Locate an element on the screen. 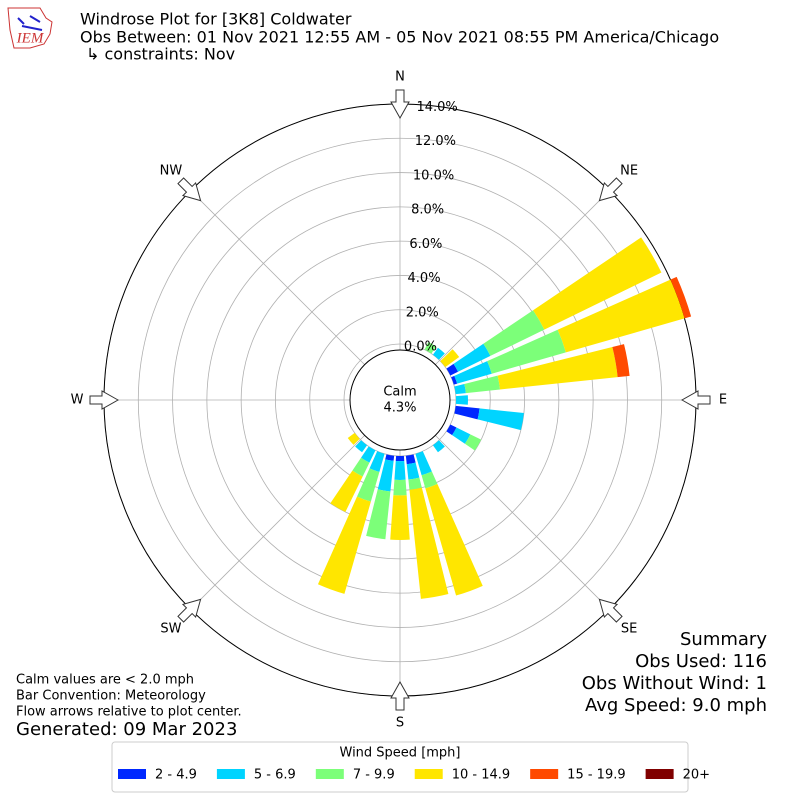 This screenshot has width=800, height=800. legend-label: 20+ is located at coordinates (696, 775).